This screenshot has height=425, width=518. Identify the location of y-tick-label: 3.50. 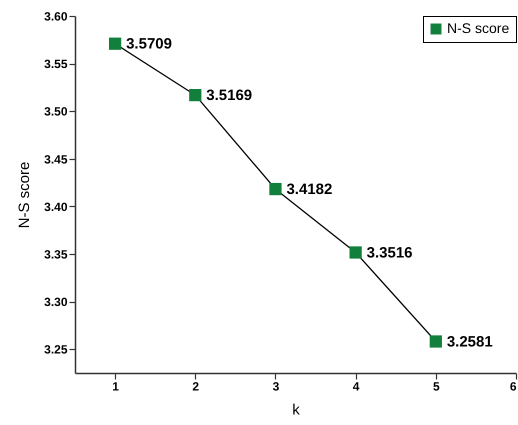
(56, 111).